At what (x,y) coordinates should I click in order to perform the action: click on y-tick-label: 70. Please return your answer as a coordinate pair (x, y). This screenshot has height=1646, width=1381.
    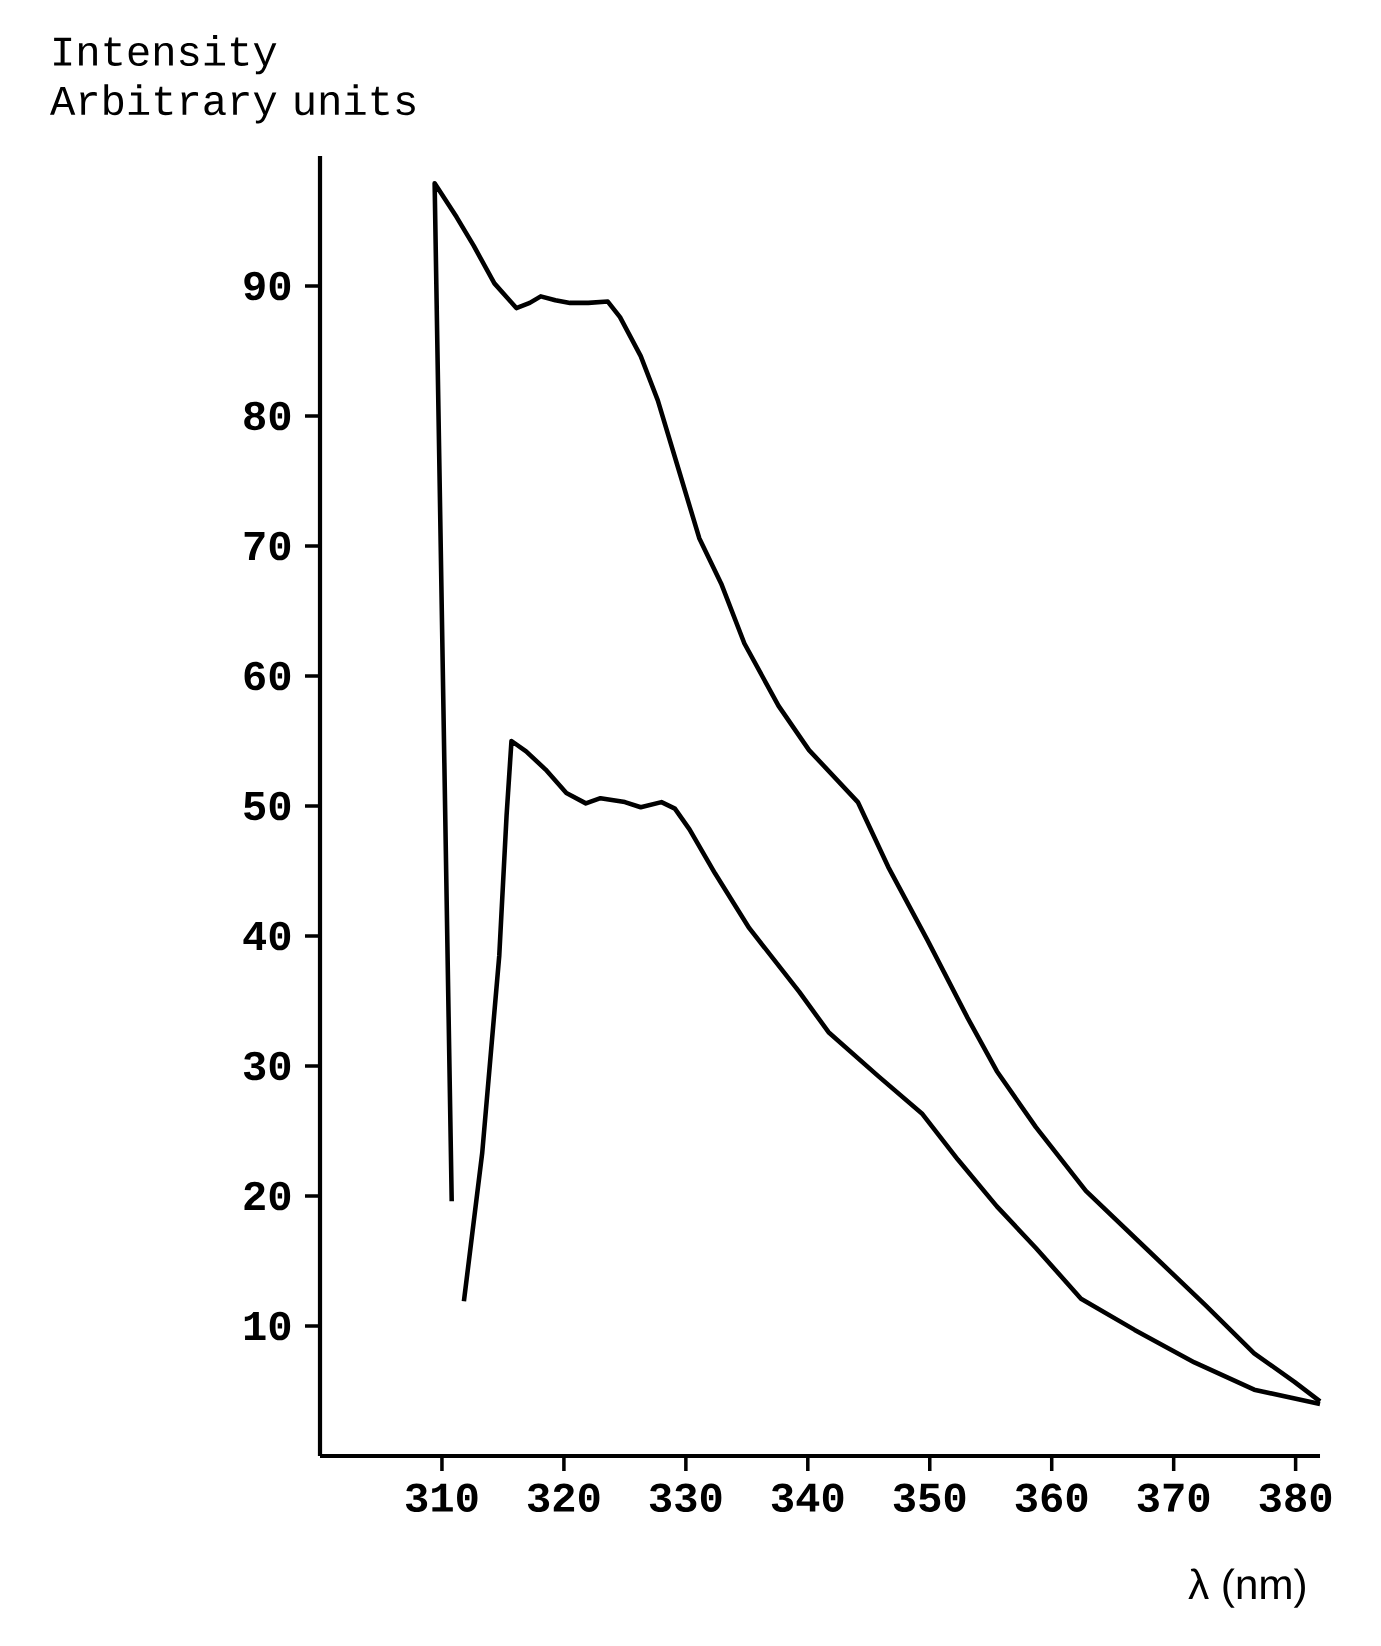
    Looking at the image, I should click on (267, 546).